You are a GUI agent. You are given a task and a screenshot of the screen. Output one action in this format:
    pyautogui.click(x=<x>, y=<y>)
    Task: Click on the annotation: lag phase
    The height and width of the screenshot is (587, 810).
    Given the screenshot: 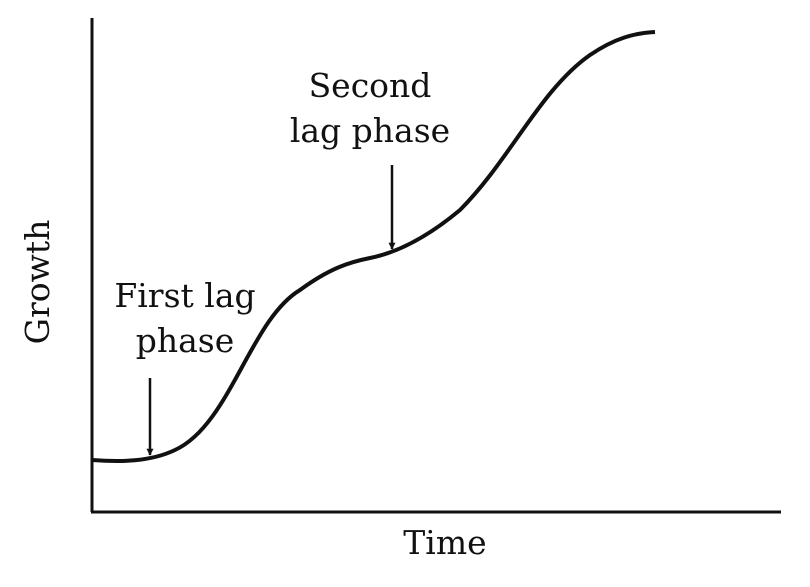 What is the action you would take?
    pyautogui.click(x=370, y=130)
    